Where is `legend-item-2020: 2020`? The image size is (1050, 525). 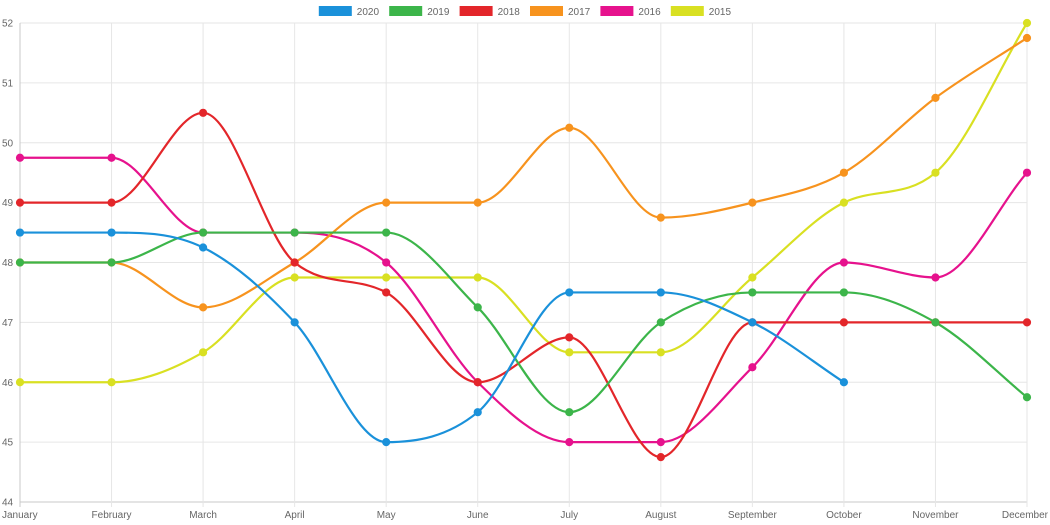
legend-item-2020: 2020 is located at coordinates (349, 12).